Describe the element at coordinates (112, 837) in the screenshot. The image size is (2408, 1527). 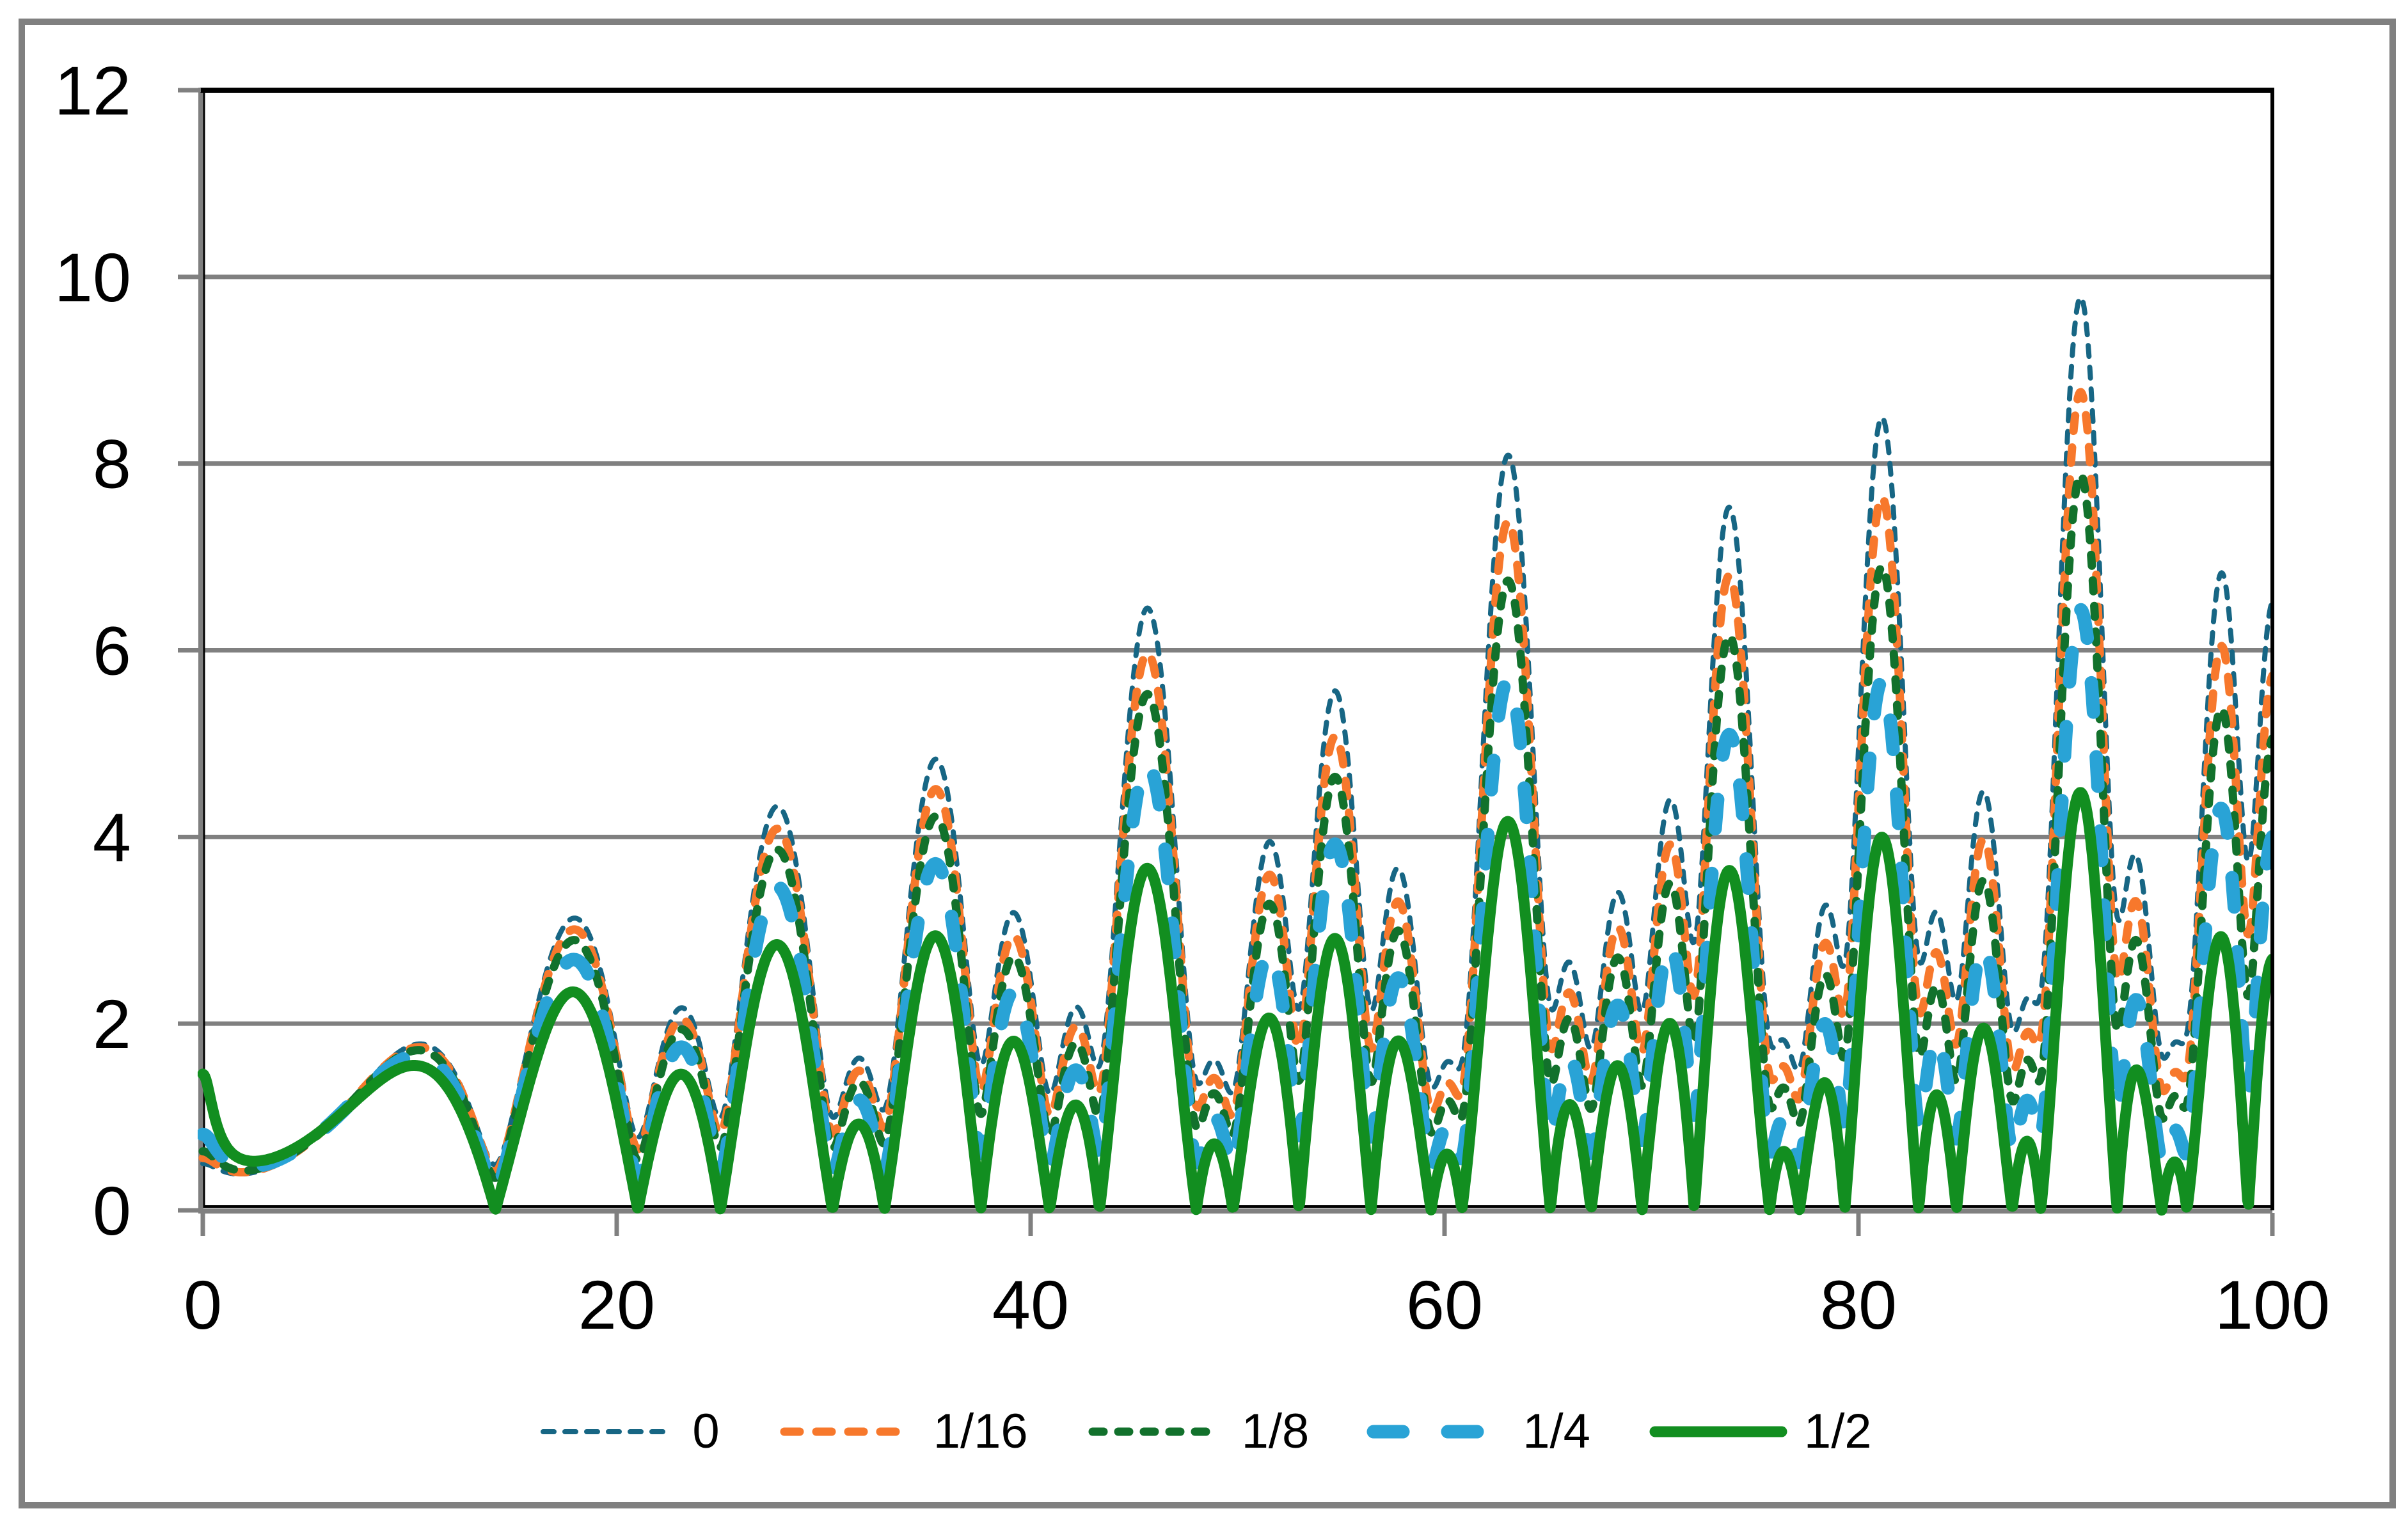
I see `y-tick-label-4: 4` at that location.